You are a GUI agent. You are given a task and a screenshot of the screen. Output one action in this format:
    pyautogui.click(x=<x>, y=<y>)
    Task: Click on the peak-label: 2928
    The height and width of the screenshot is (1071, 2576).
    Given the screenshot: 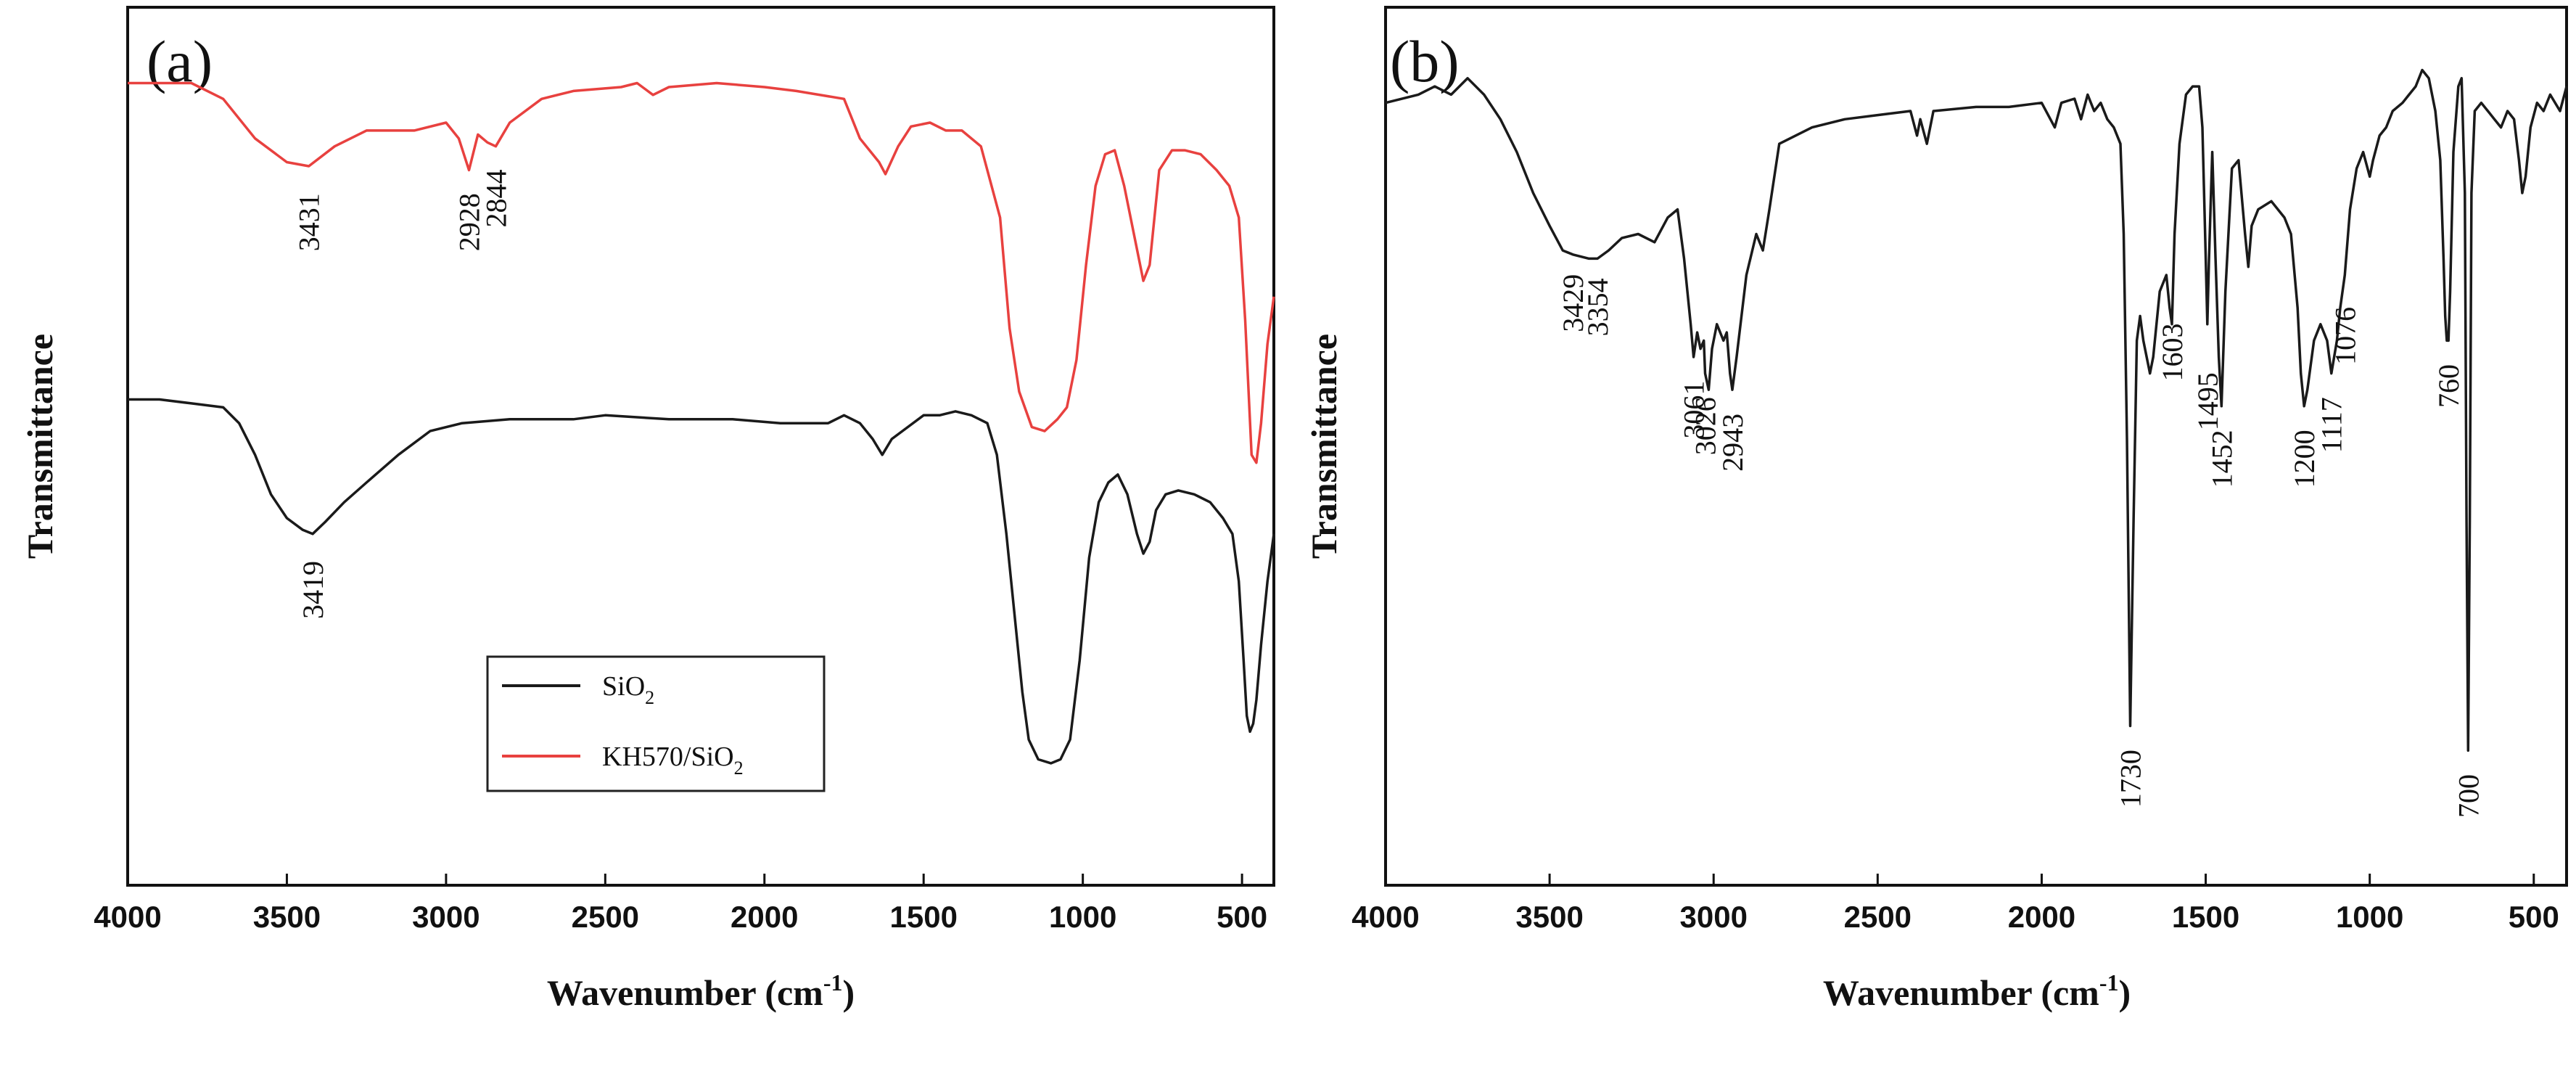 What is the action you would take?
    pyautogui.click(x=469, y=222)
    